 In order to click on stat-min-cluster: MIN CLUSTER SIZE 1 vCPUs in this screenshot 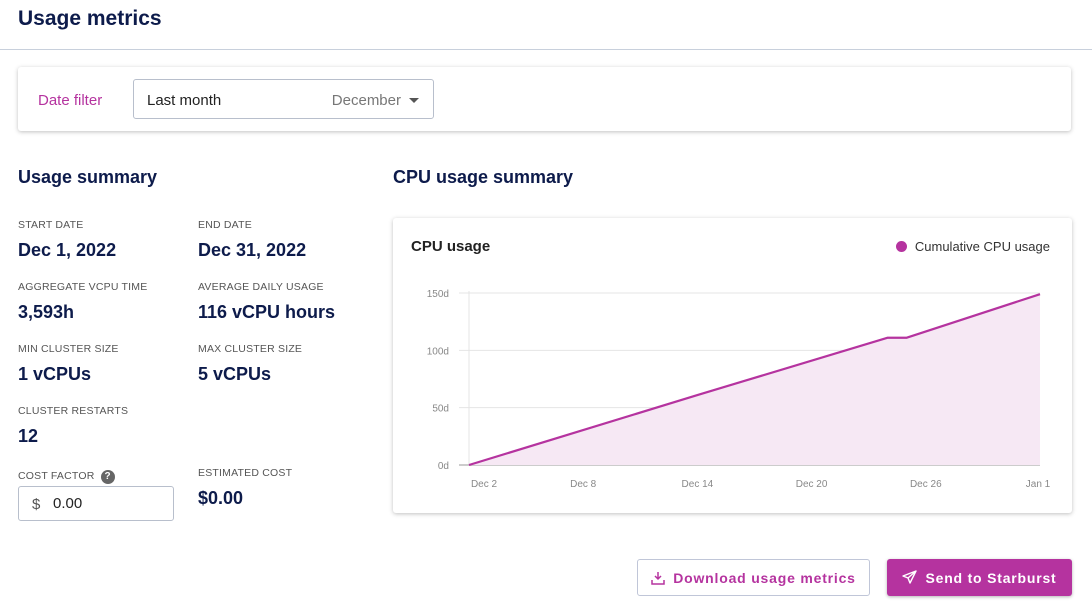, I will do `click(68, 364)`.